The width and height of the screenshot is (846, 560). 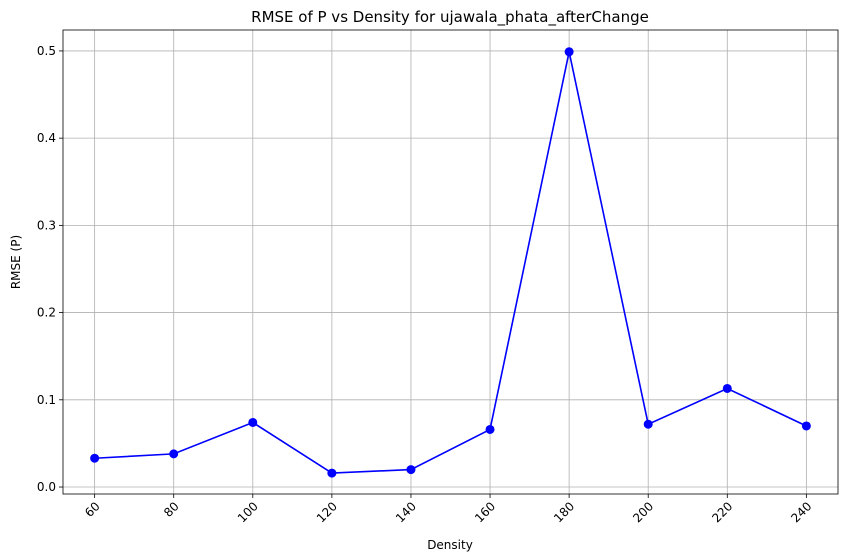 What do you see at coordinates (46, 313) in the screenshot?
I see `y-tick-label: 0.2` at bounding box center [46, 313].